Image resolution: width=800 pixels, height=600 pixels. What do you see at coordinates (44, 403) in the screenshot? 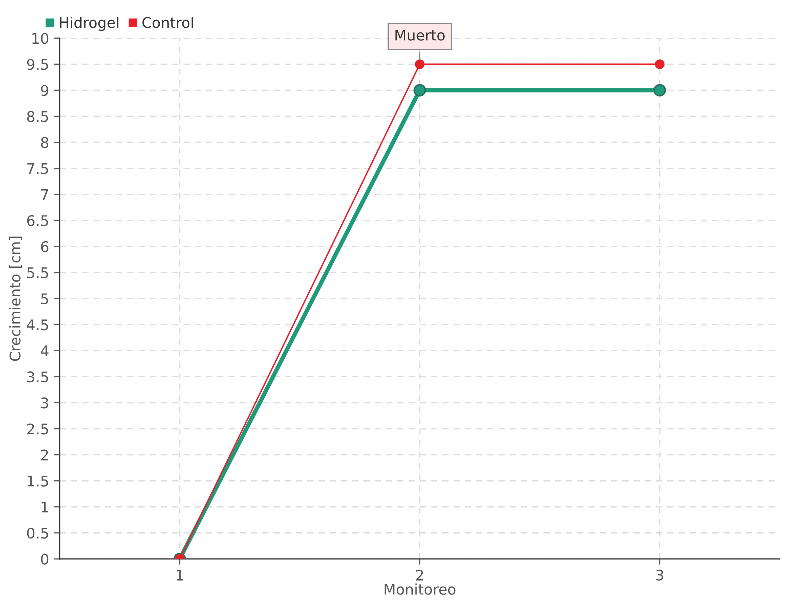
I see `y-tick-label: 3` at bounding box center [44, 403].